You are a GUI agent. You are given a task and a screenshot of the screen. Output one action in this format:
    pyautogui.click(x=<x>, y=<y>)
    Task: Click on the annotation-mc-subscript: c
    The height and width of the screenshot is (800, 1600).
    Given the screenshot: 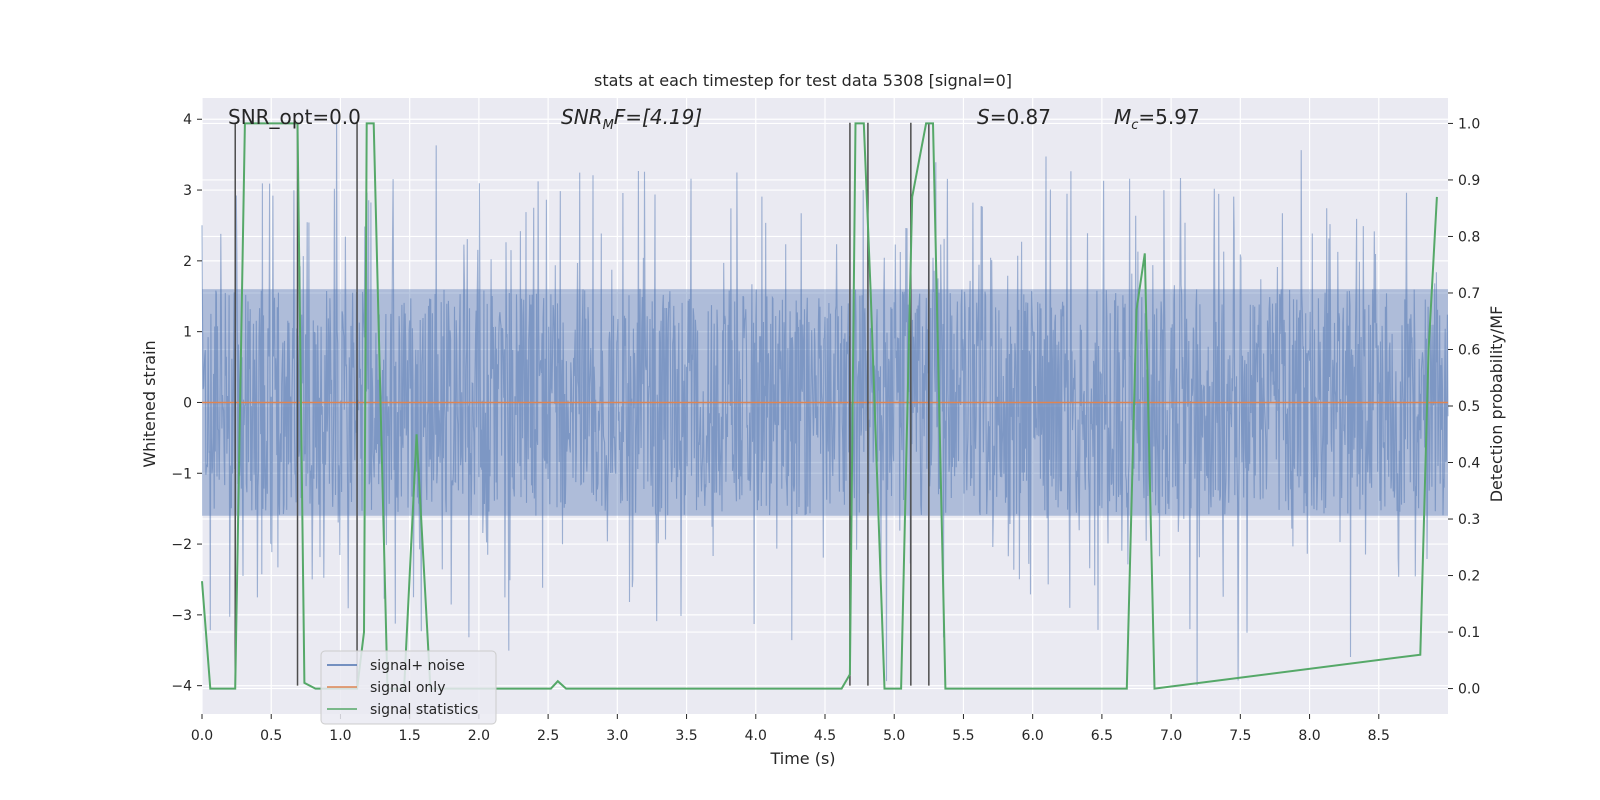 What is the action you would take?
    pyautogui.click(x=1134, y=125)
    